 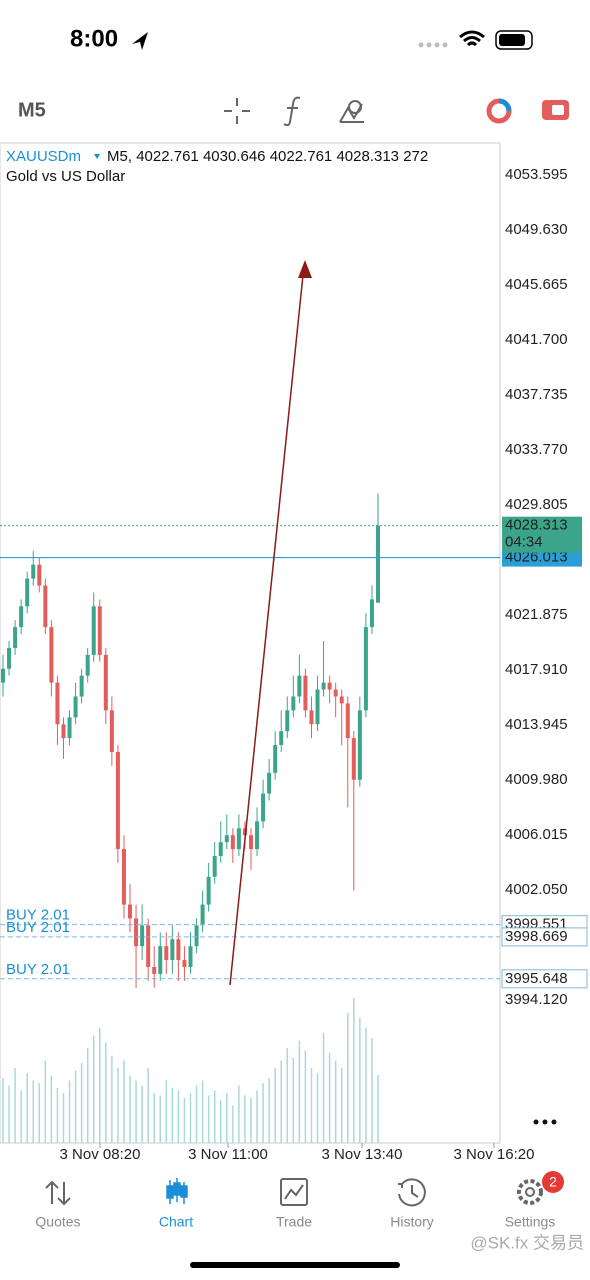 I want to click on signal-icon, so click(x=433, y=45).